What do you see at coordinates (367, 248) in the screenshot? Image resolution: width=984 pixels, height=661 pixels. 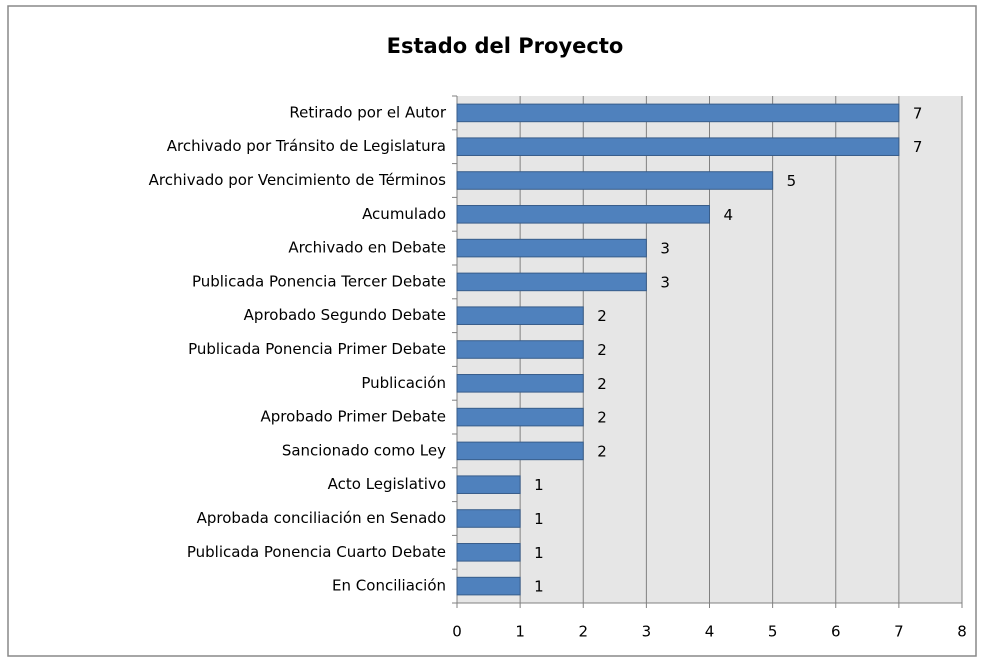 I see `y-tick-label: Archivado en Debate` at bounding box center [367, 248].